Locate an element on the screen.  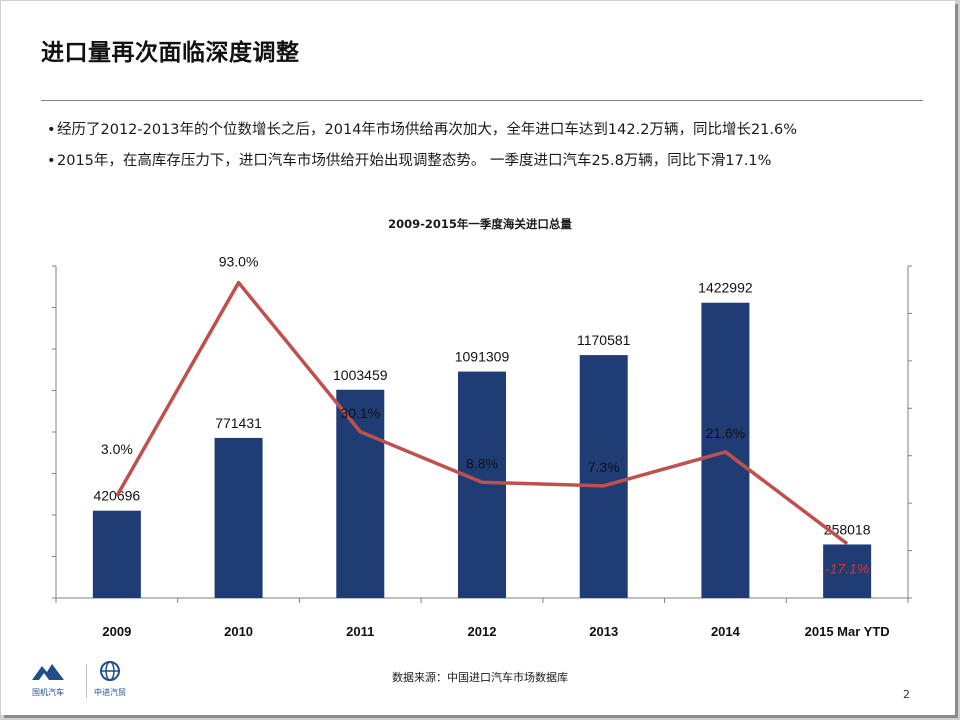
logo-guoji: 国机汽车 is located at coordinates (48, 679).